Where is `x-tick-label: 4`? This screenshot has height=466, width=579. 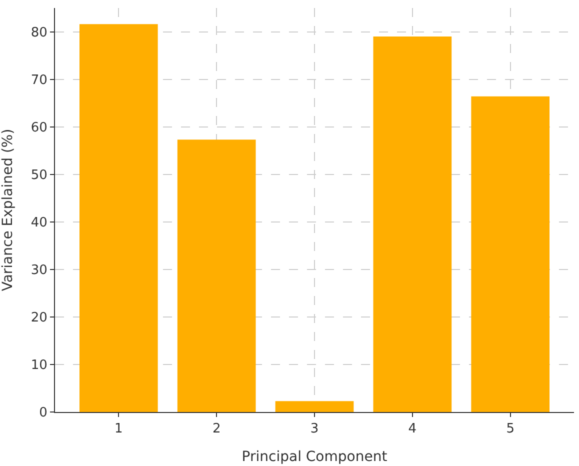 x-tick-label: 4 is located at coordinates (412, 429).